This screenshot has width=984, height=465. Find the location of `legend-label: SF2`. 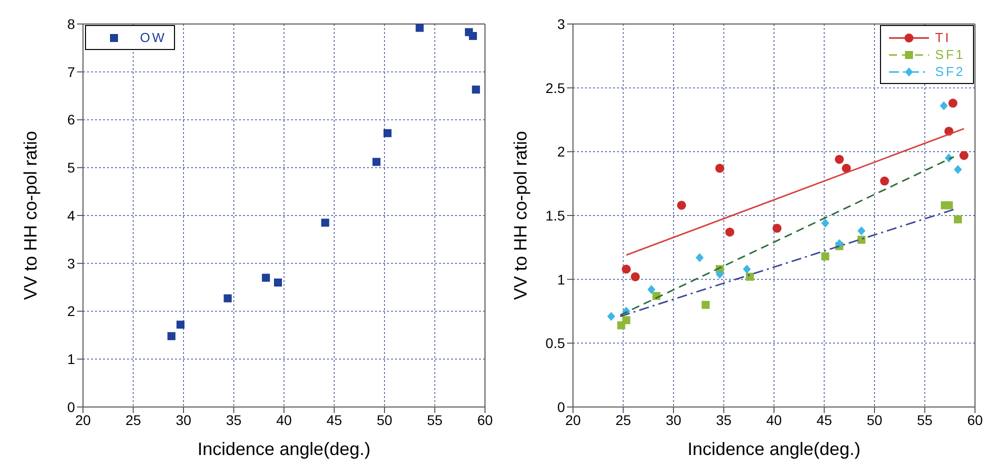

legend-label: SF2 is located at coordinates (950, 71).